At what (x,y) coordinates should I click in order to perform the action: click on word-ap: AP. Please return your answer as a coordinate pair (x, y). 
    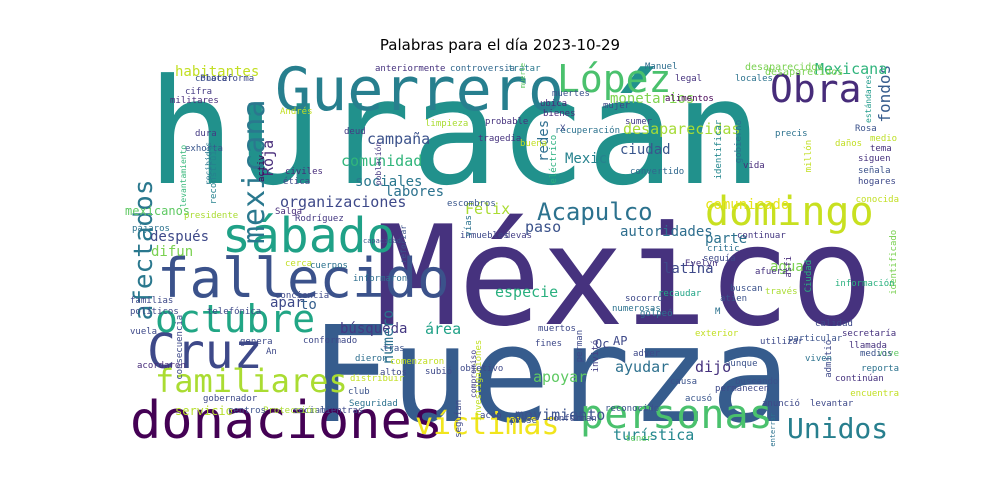
    Looking at the image, I should click on (620, 341).